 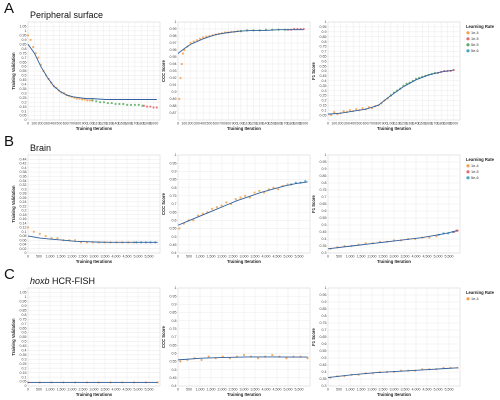 What do you see at coordinates (149, 257) in the screenshot?
I see `x-tick-label-B1: 5,500` at bounding box center [149, 257].